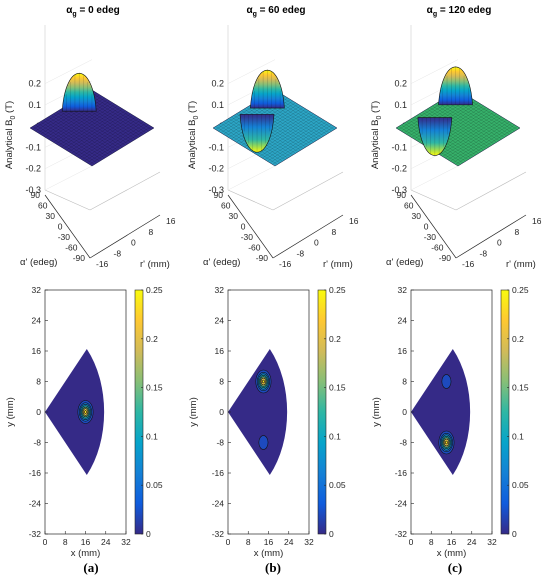 The image size is (550, 584). What do you see at coordinates (537, 221) in the screenshot?
I see `r-tick-label: 16` at bounding box center [537, 221].